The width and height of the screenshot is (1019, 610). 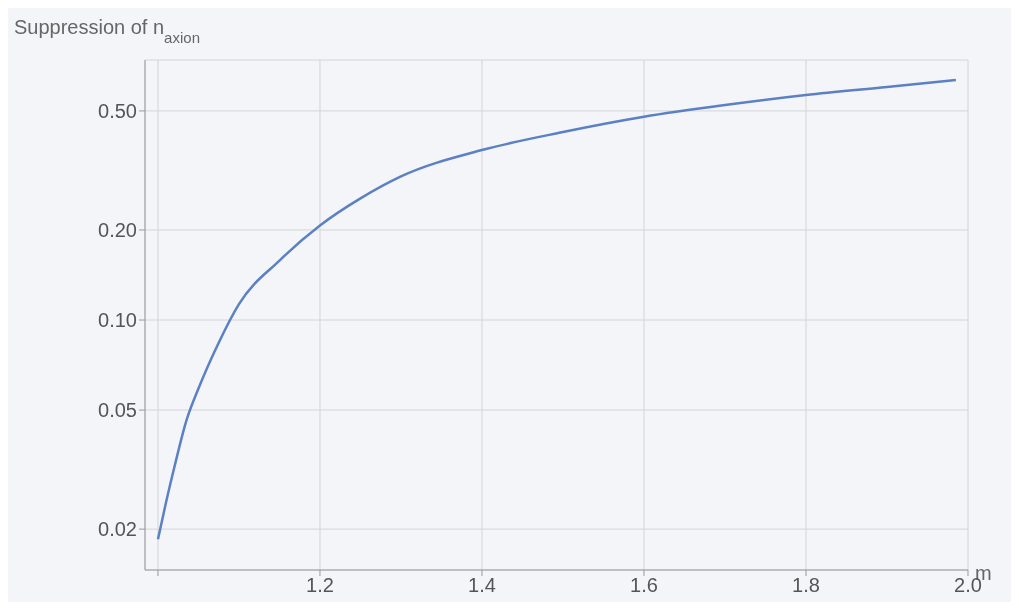 What do you see at coordinates (117, 230) in the screenshot?
I see `y-tick-label: 0.20` at bounding box center [117, 230].